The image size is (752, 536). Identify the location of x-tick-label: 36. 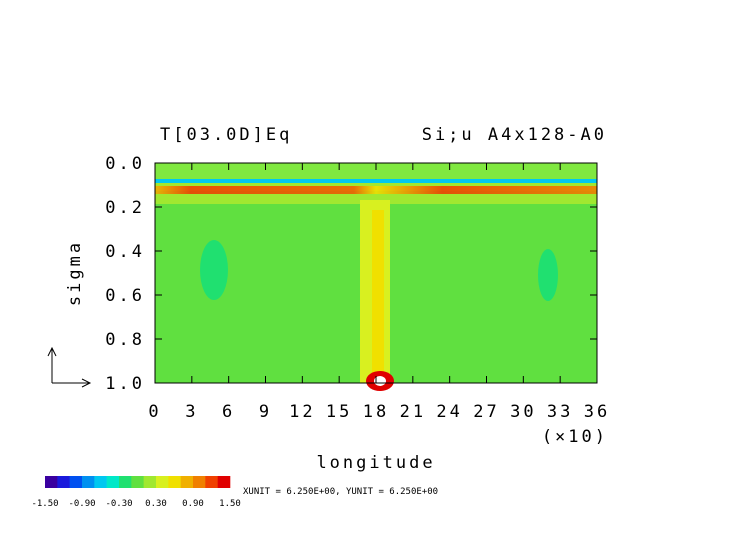
(597, 412).